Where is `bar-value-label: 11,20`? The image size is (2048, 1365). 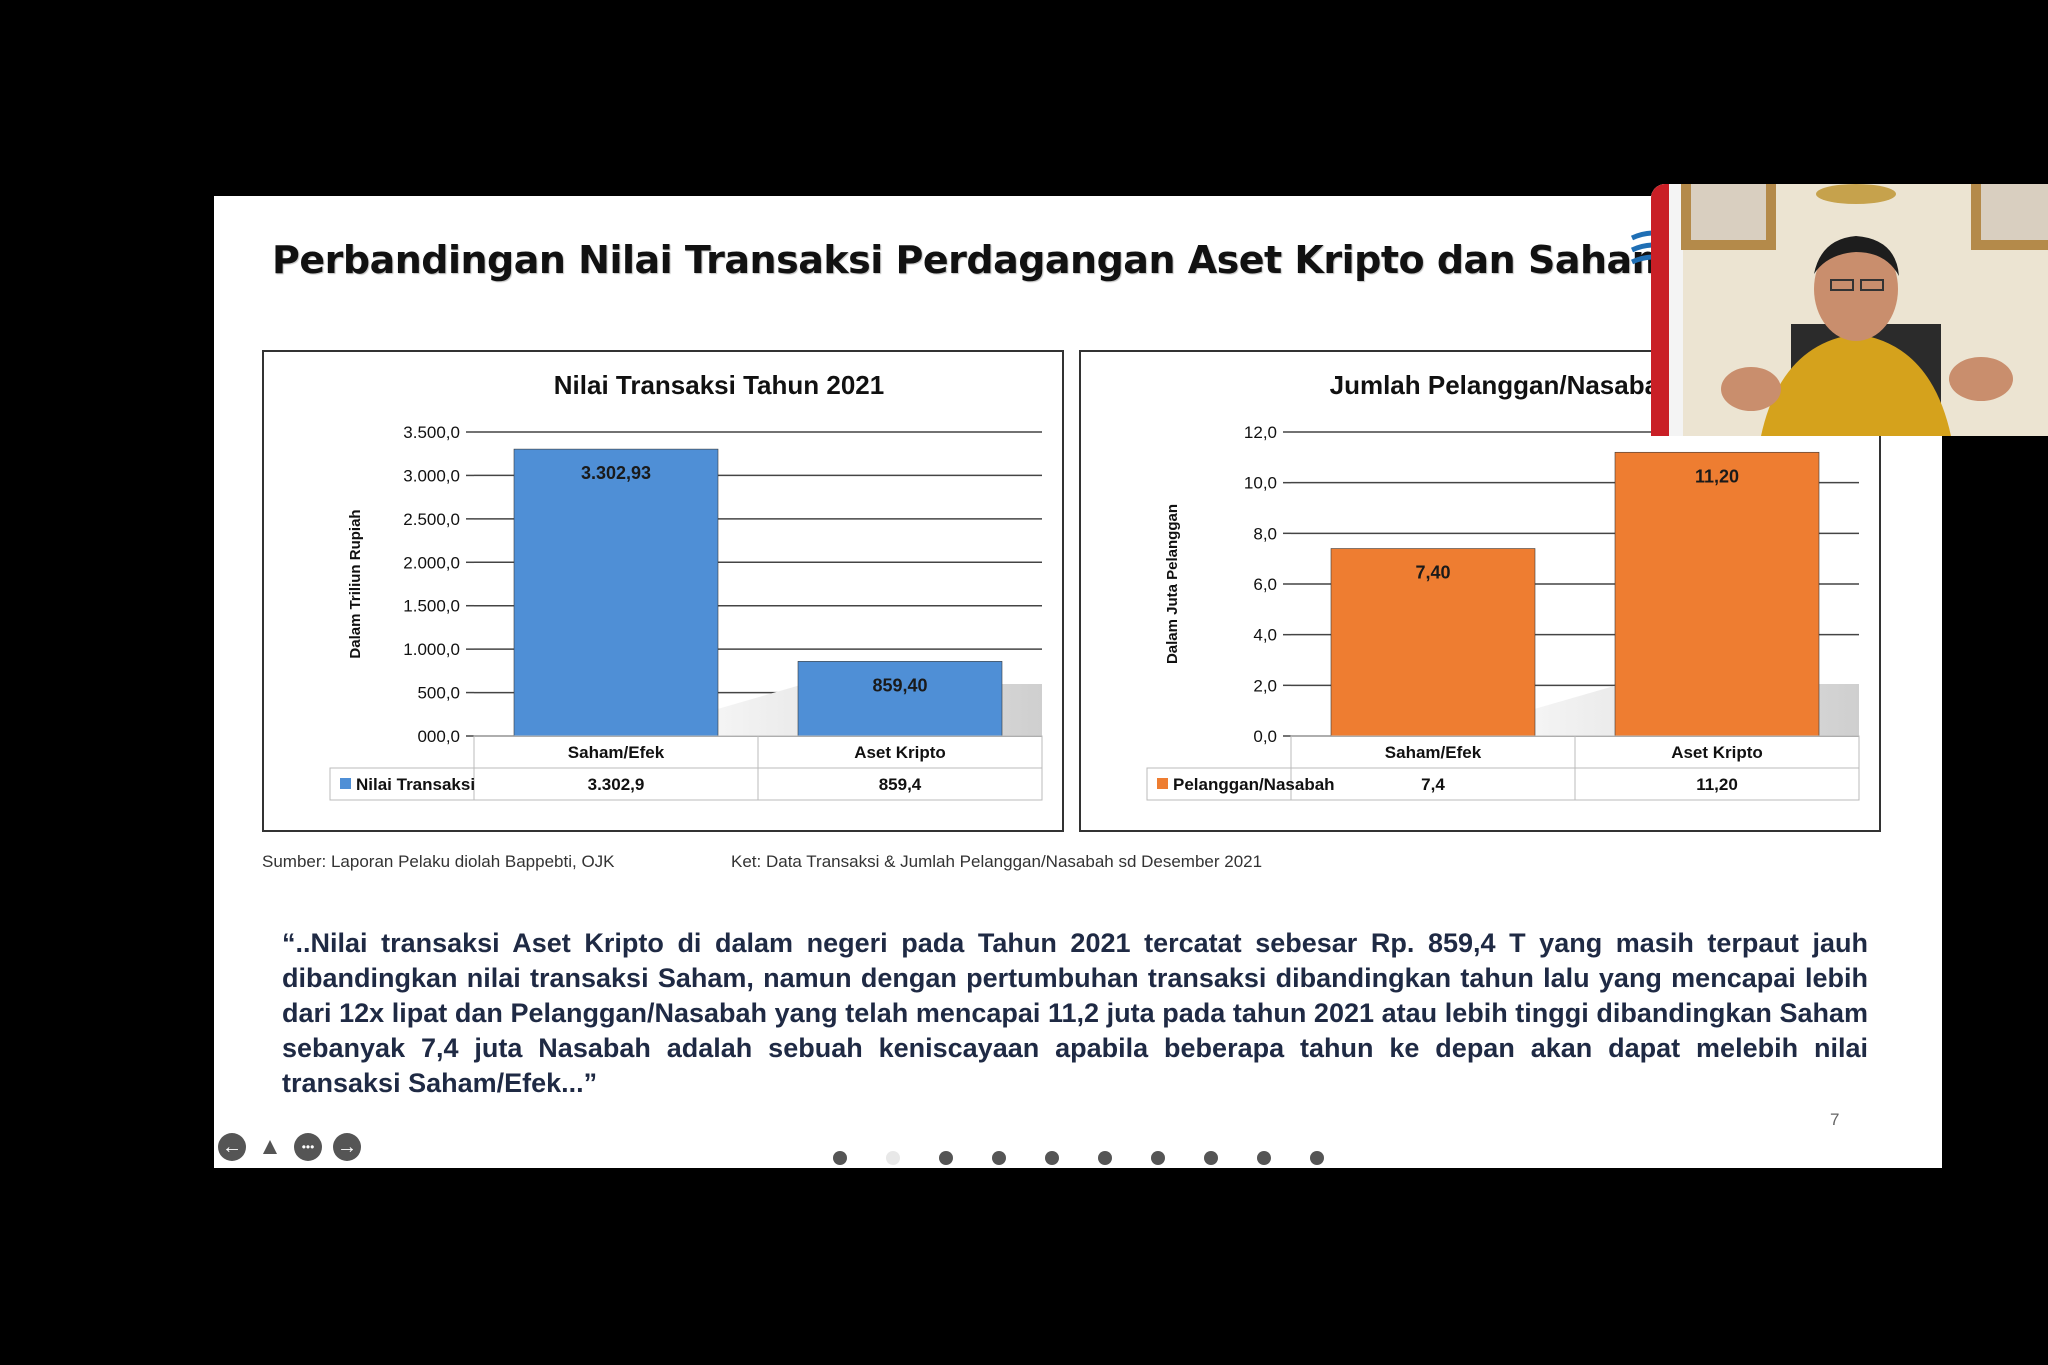
bar-value-label: 11,20 is located at coordinates (1717, 476).